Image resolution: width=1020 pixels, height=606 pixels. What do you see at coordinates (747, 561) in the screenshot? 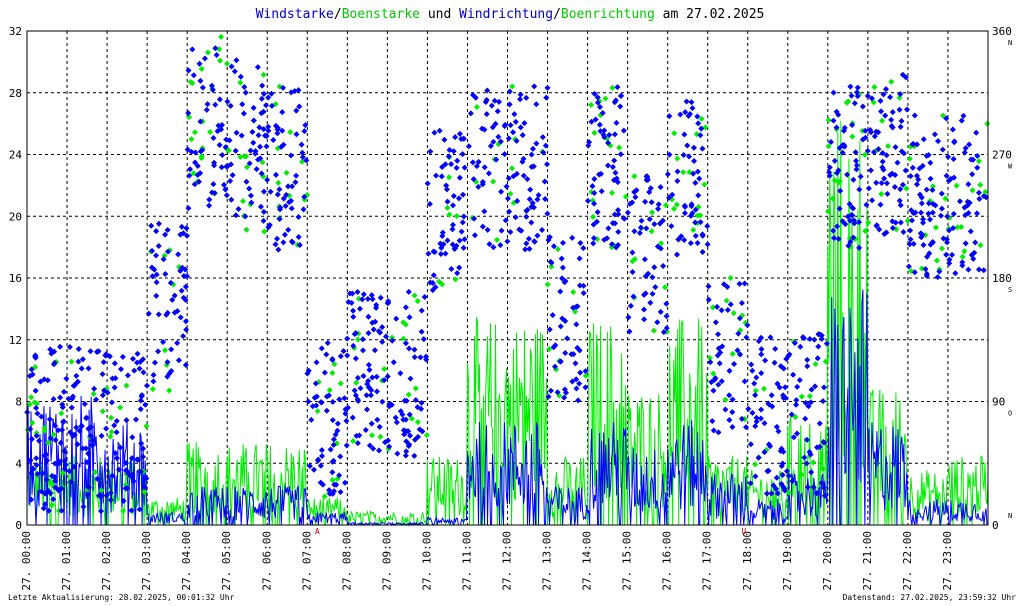
I see `x-tick-label: 27. 18:00` at bounding box center [747, 561].